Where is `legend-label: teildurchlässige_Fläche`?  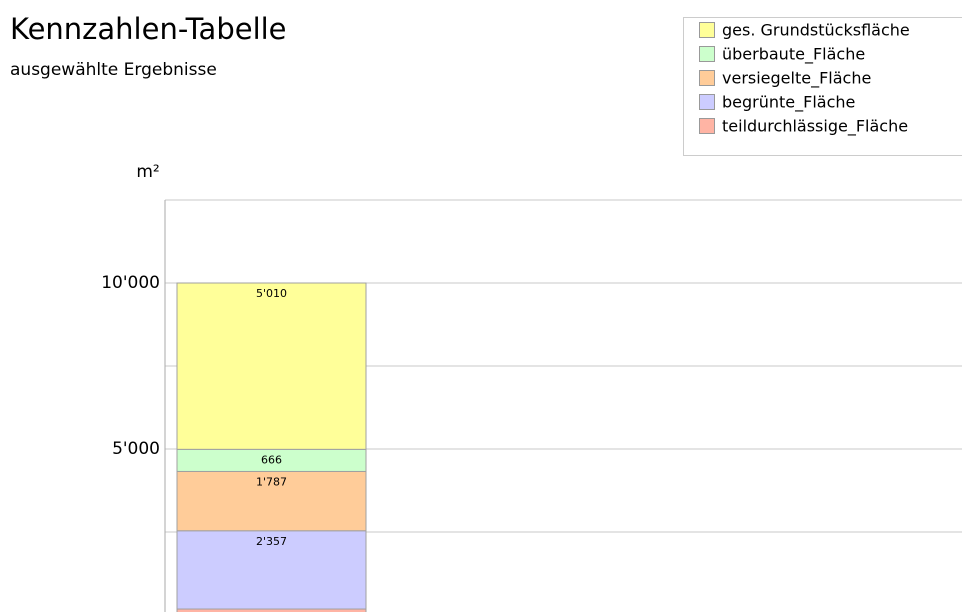 legend-label: teildurchlässige_Fläche is located at coordinates (815, 127).